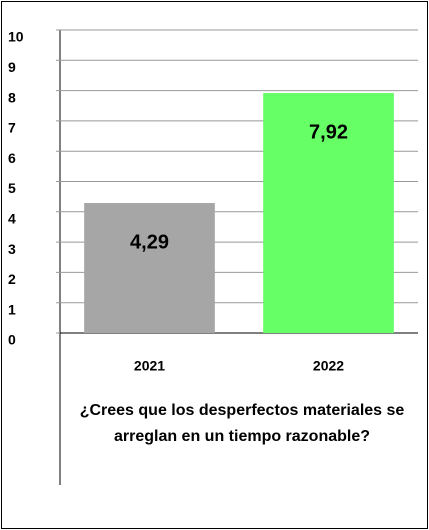 This screenshot has width=429, height=530. Describe the element at coordinates (12, 188) in the screenshot. I see `y-tick-label: 5` at that location.